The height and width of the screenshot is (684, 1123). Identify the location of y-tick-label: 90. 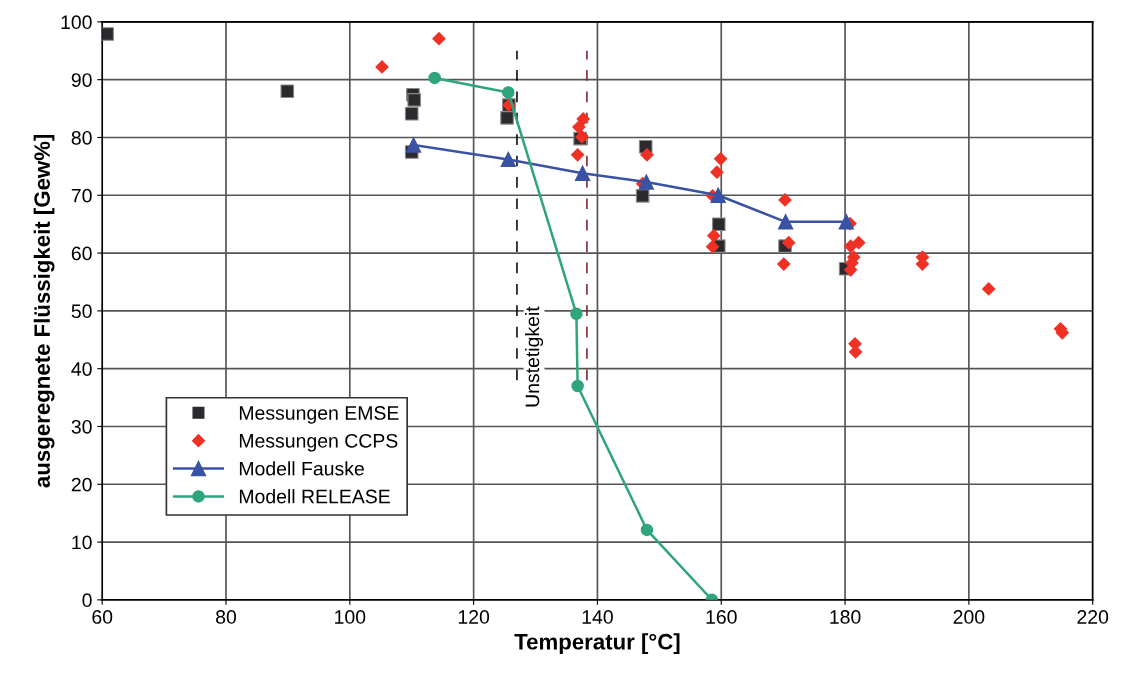
(81, 80).